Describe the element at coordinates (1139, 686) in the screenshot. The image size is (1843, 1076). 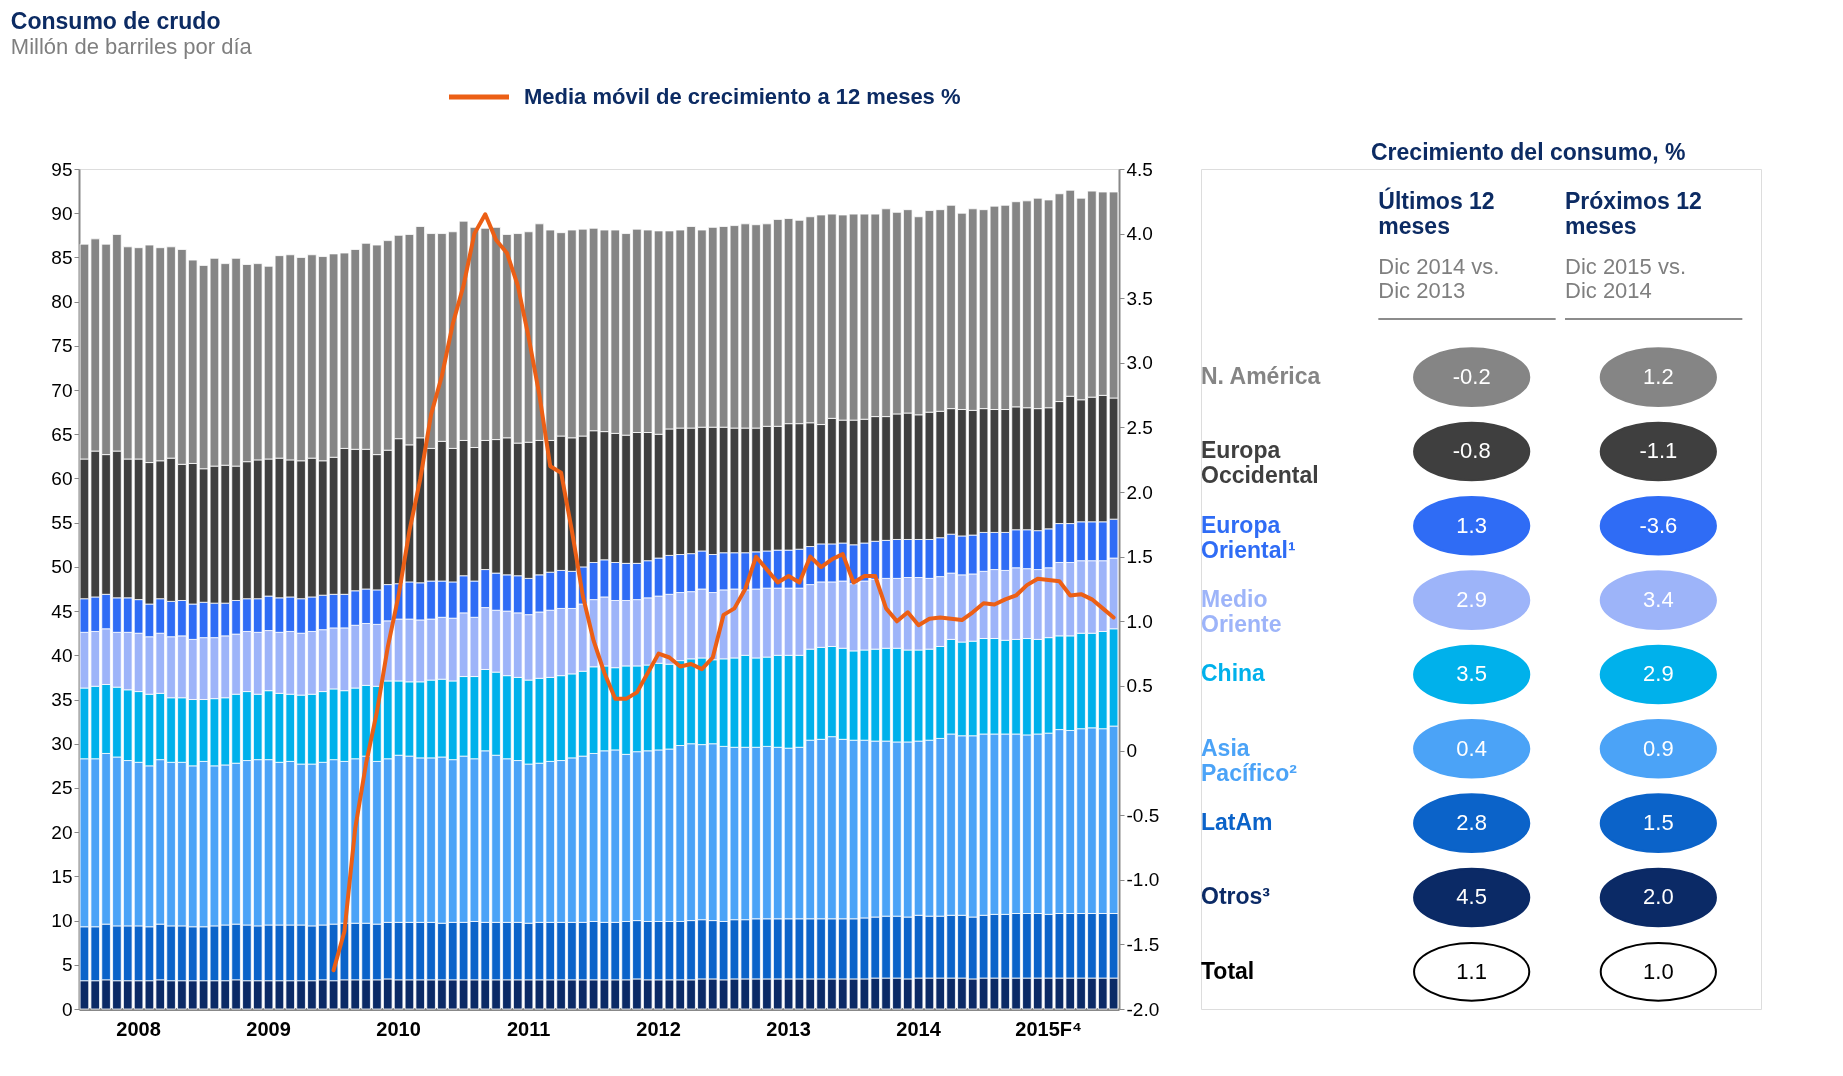
I see `y2-tick-label: 0.5` at that location.